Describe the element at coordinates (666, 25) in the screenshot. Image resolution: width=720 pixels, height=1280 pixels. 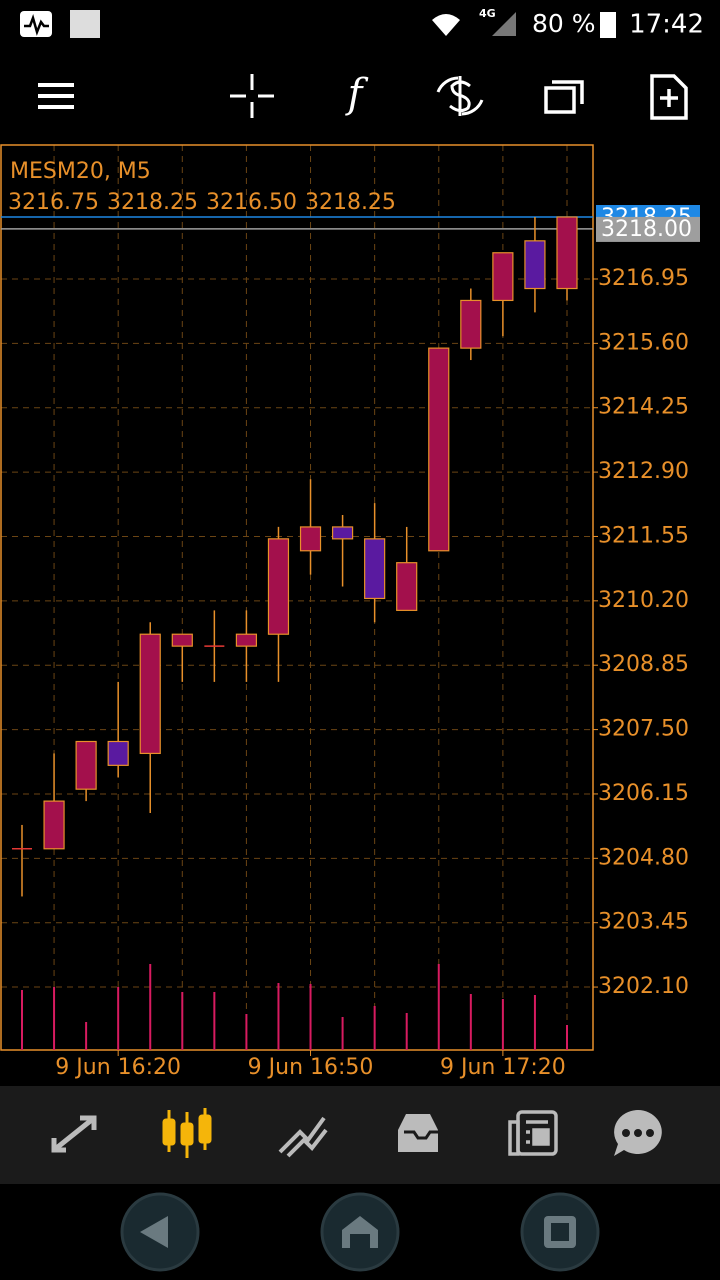
I see `clock: 17:42` at that location.